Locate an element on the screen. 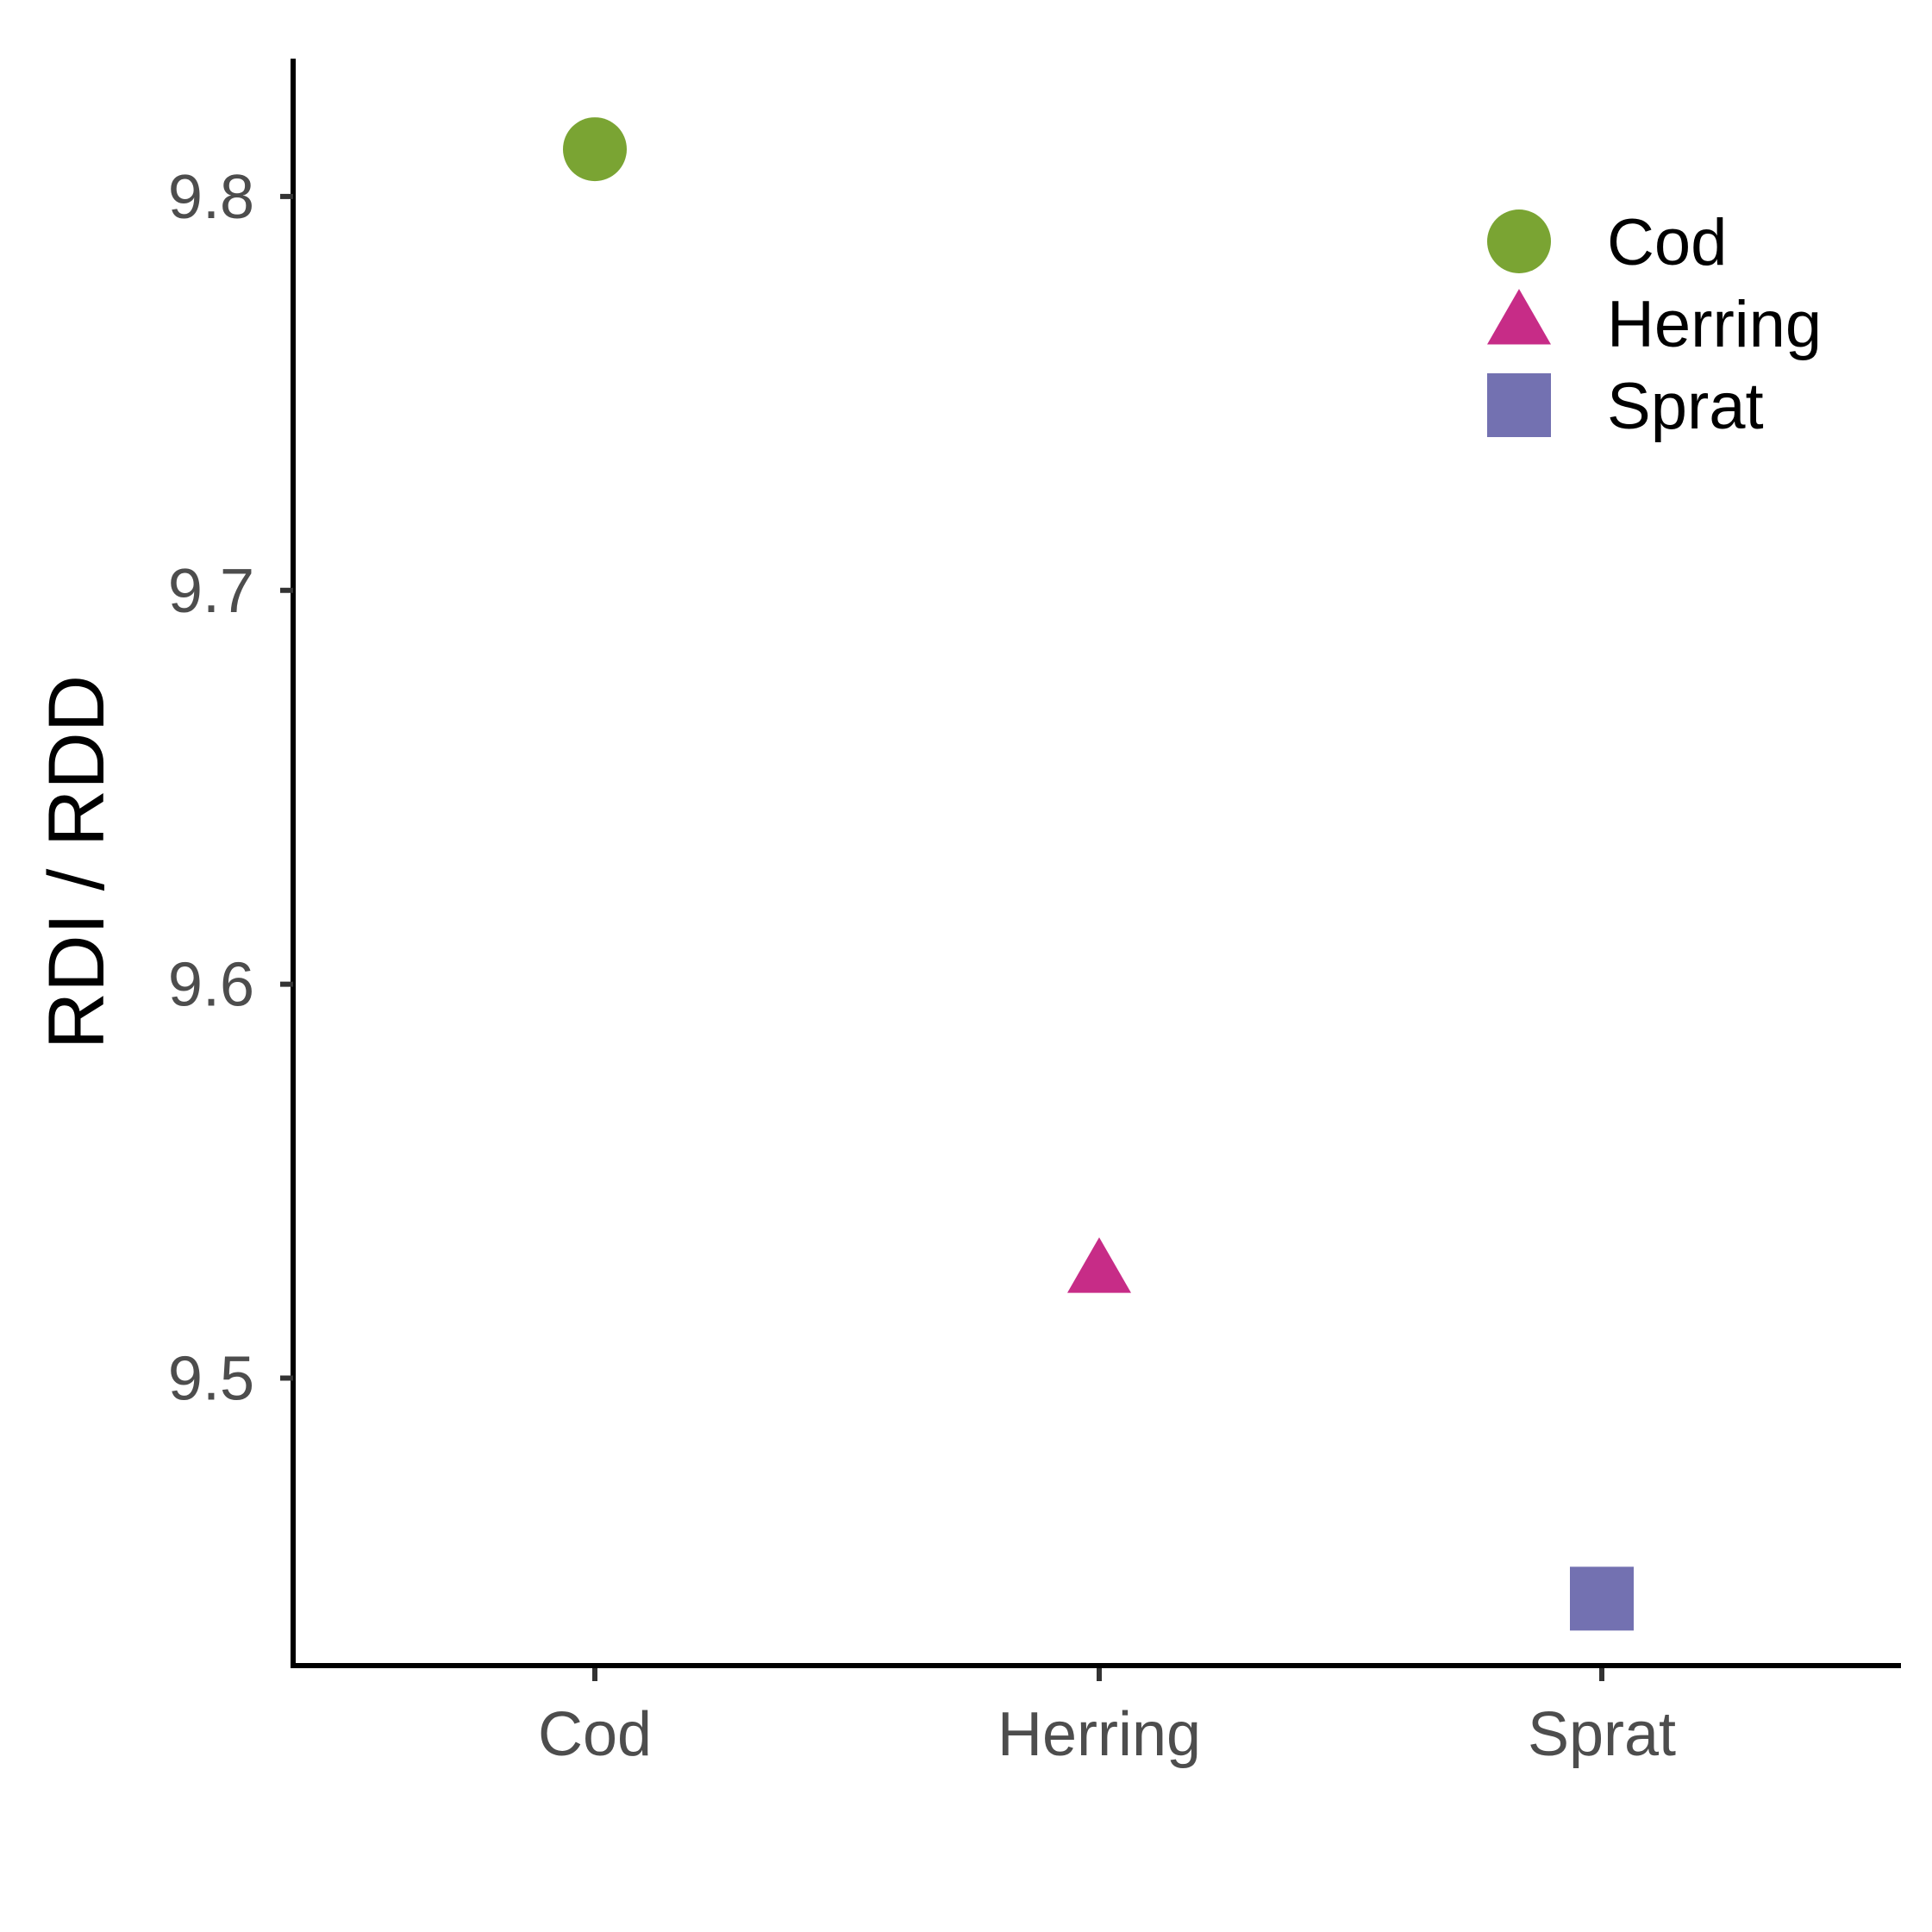 Image resolution: width=1932 pixels, height=1932 pixels. legend-key-herring is located at coordinates (1519, 317).